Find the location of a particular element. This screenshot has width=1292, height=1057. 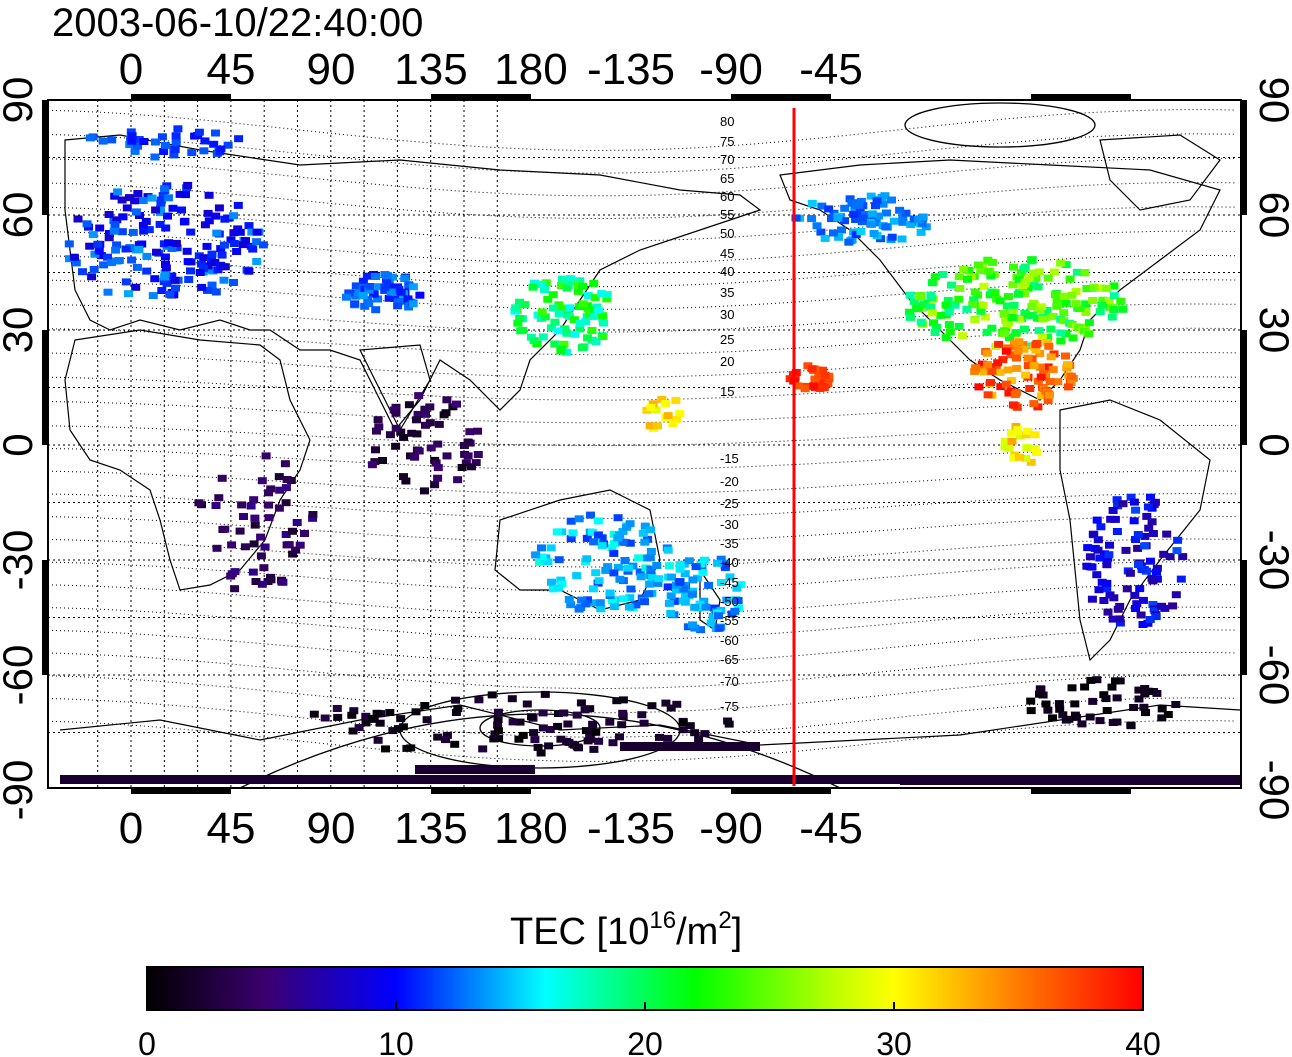

contour-label: -55 is located at coordinates (729, 620).